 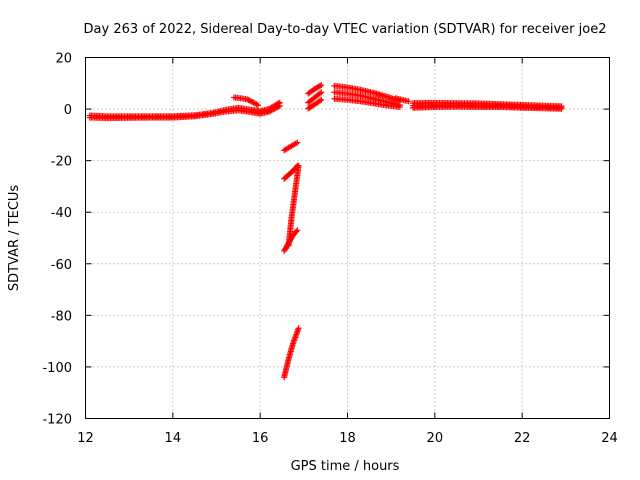 What do you see at coordinates (57, 240) in the screenshot?
I see `y-tick-labels: 20 0 -20 -40 -60 -80 -100 -120` at bounding box center [57, 240].